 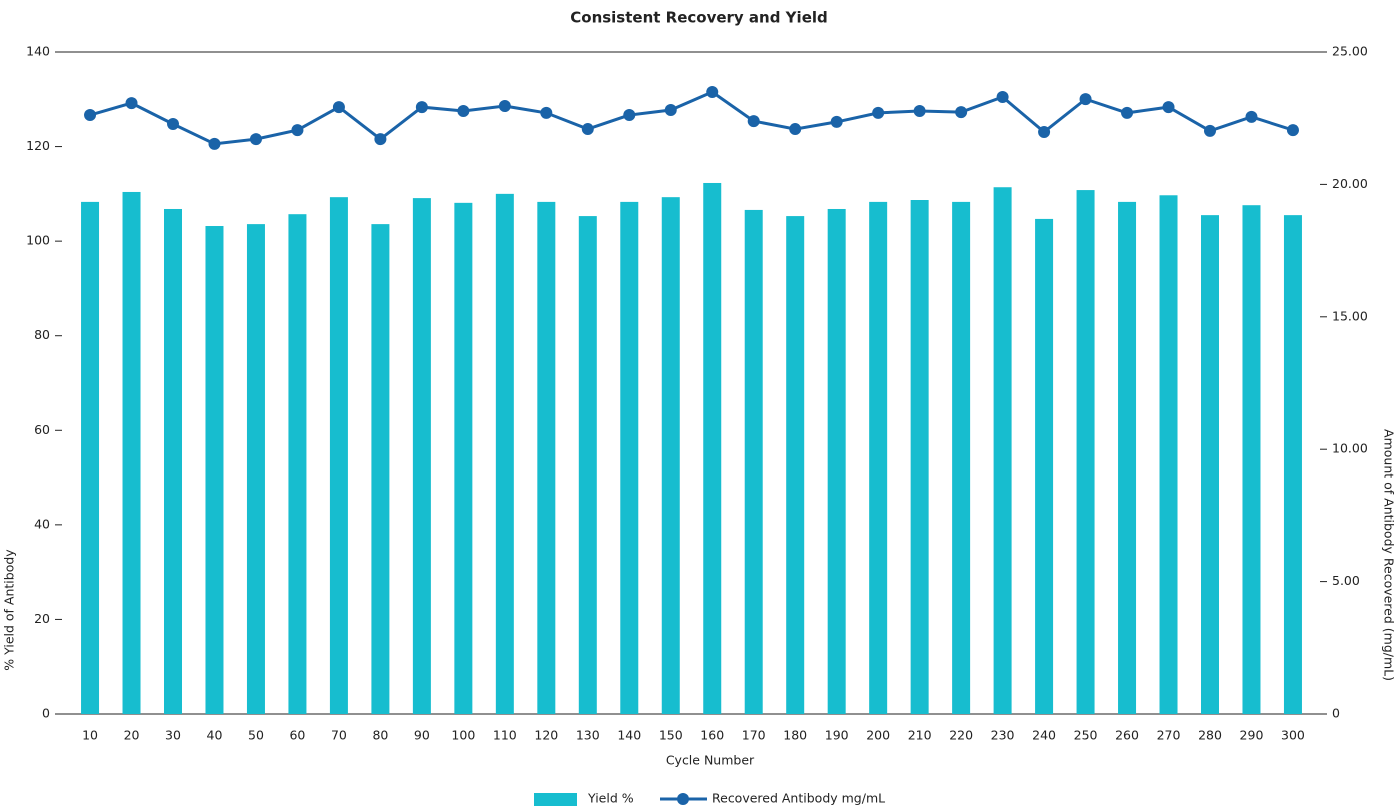 I want to click on x-tick-label: 20, so click(x=132, y=735).